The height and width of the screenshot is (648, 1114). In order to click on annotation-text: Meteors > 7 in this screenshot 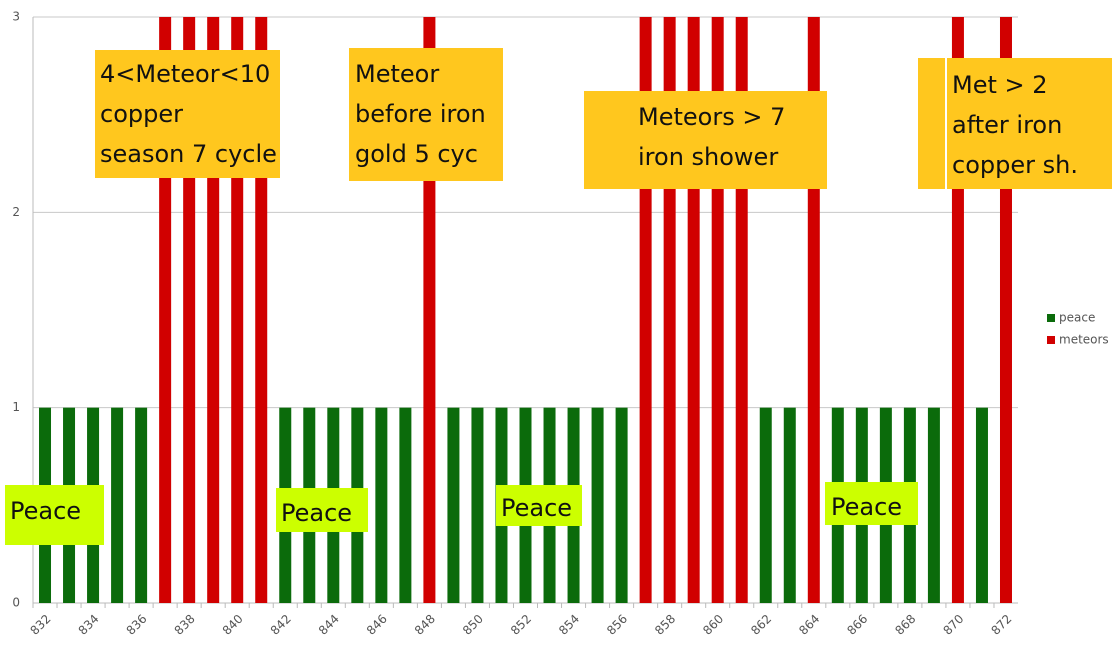, I will do `click(711, 117)`.